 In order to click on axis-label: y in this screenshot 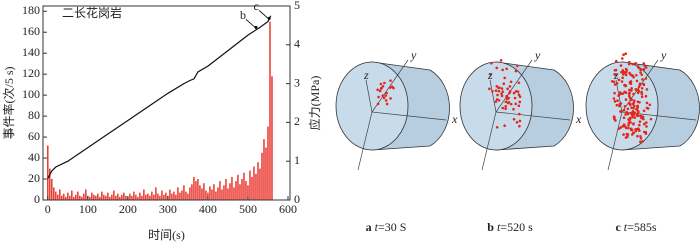, I will do `click(413, 55)`.